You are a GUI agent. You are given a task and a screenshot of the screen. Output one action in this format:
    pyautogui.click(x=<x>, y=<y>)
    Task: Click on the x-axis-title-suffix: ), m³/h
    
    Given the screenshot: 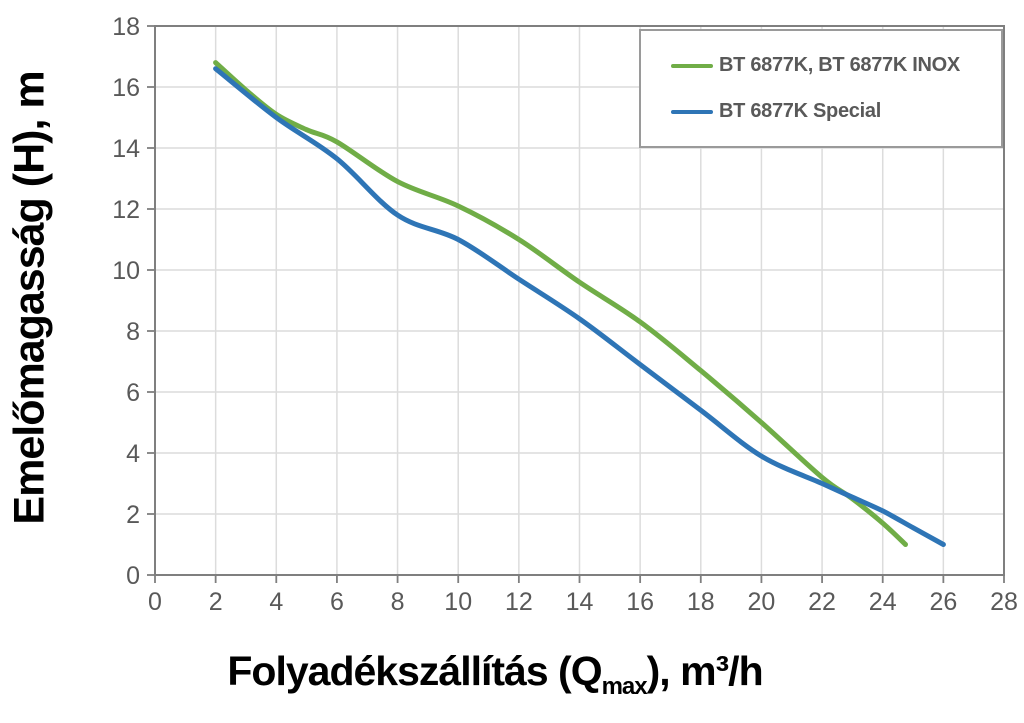 What is the action you would take?
    pyautogui.click(x=705, y=671)
    